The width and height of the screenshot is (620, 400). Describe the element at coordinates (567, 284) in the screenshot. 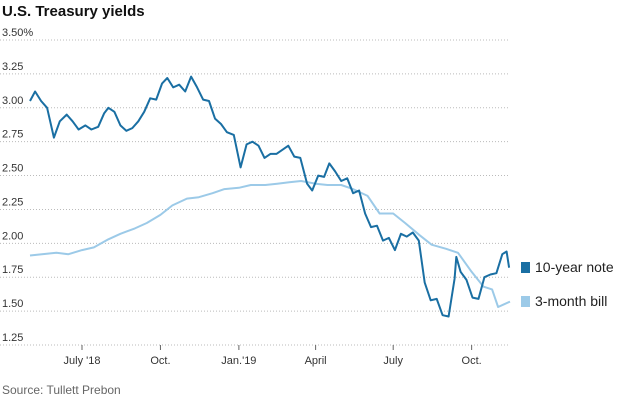

I see `legend: 10-year note 3-month bill` at that location.